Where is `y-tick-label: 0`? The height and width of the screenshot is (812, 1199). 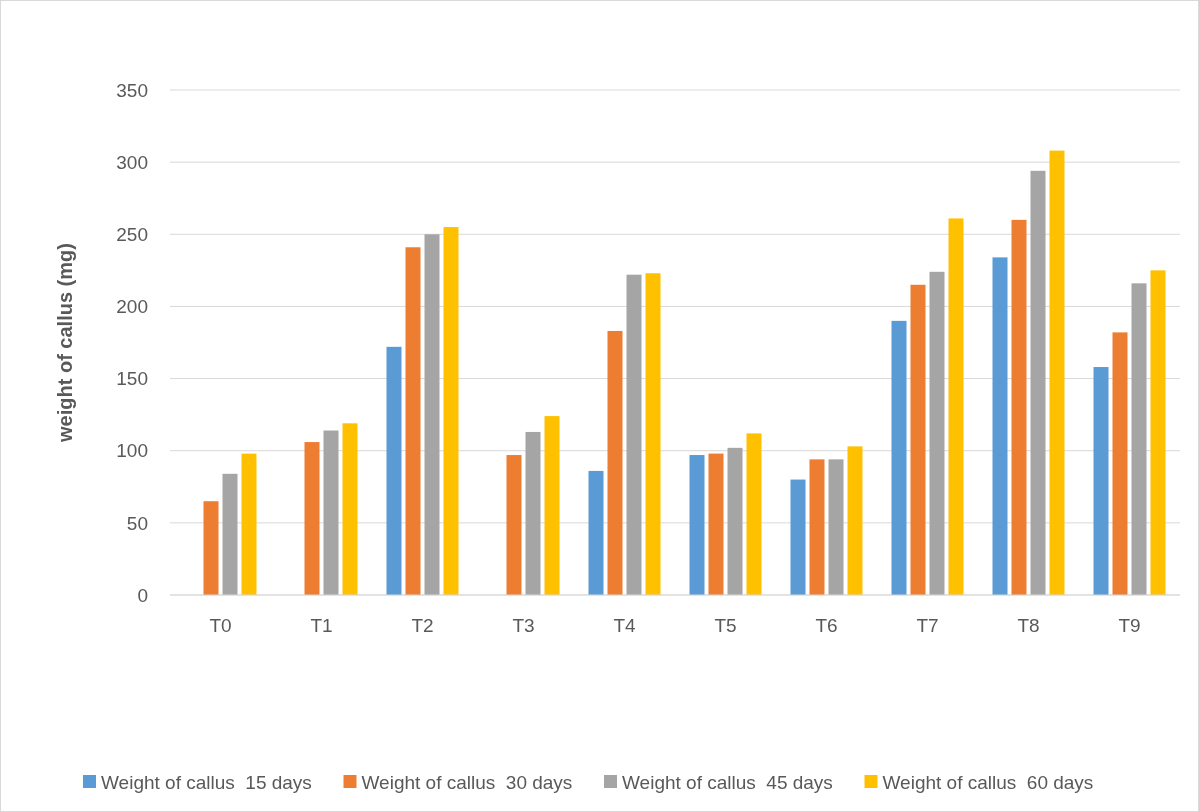 y-tick-label: 0 is located at coordinates (142, 595).